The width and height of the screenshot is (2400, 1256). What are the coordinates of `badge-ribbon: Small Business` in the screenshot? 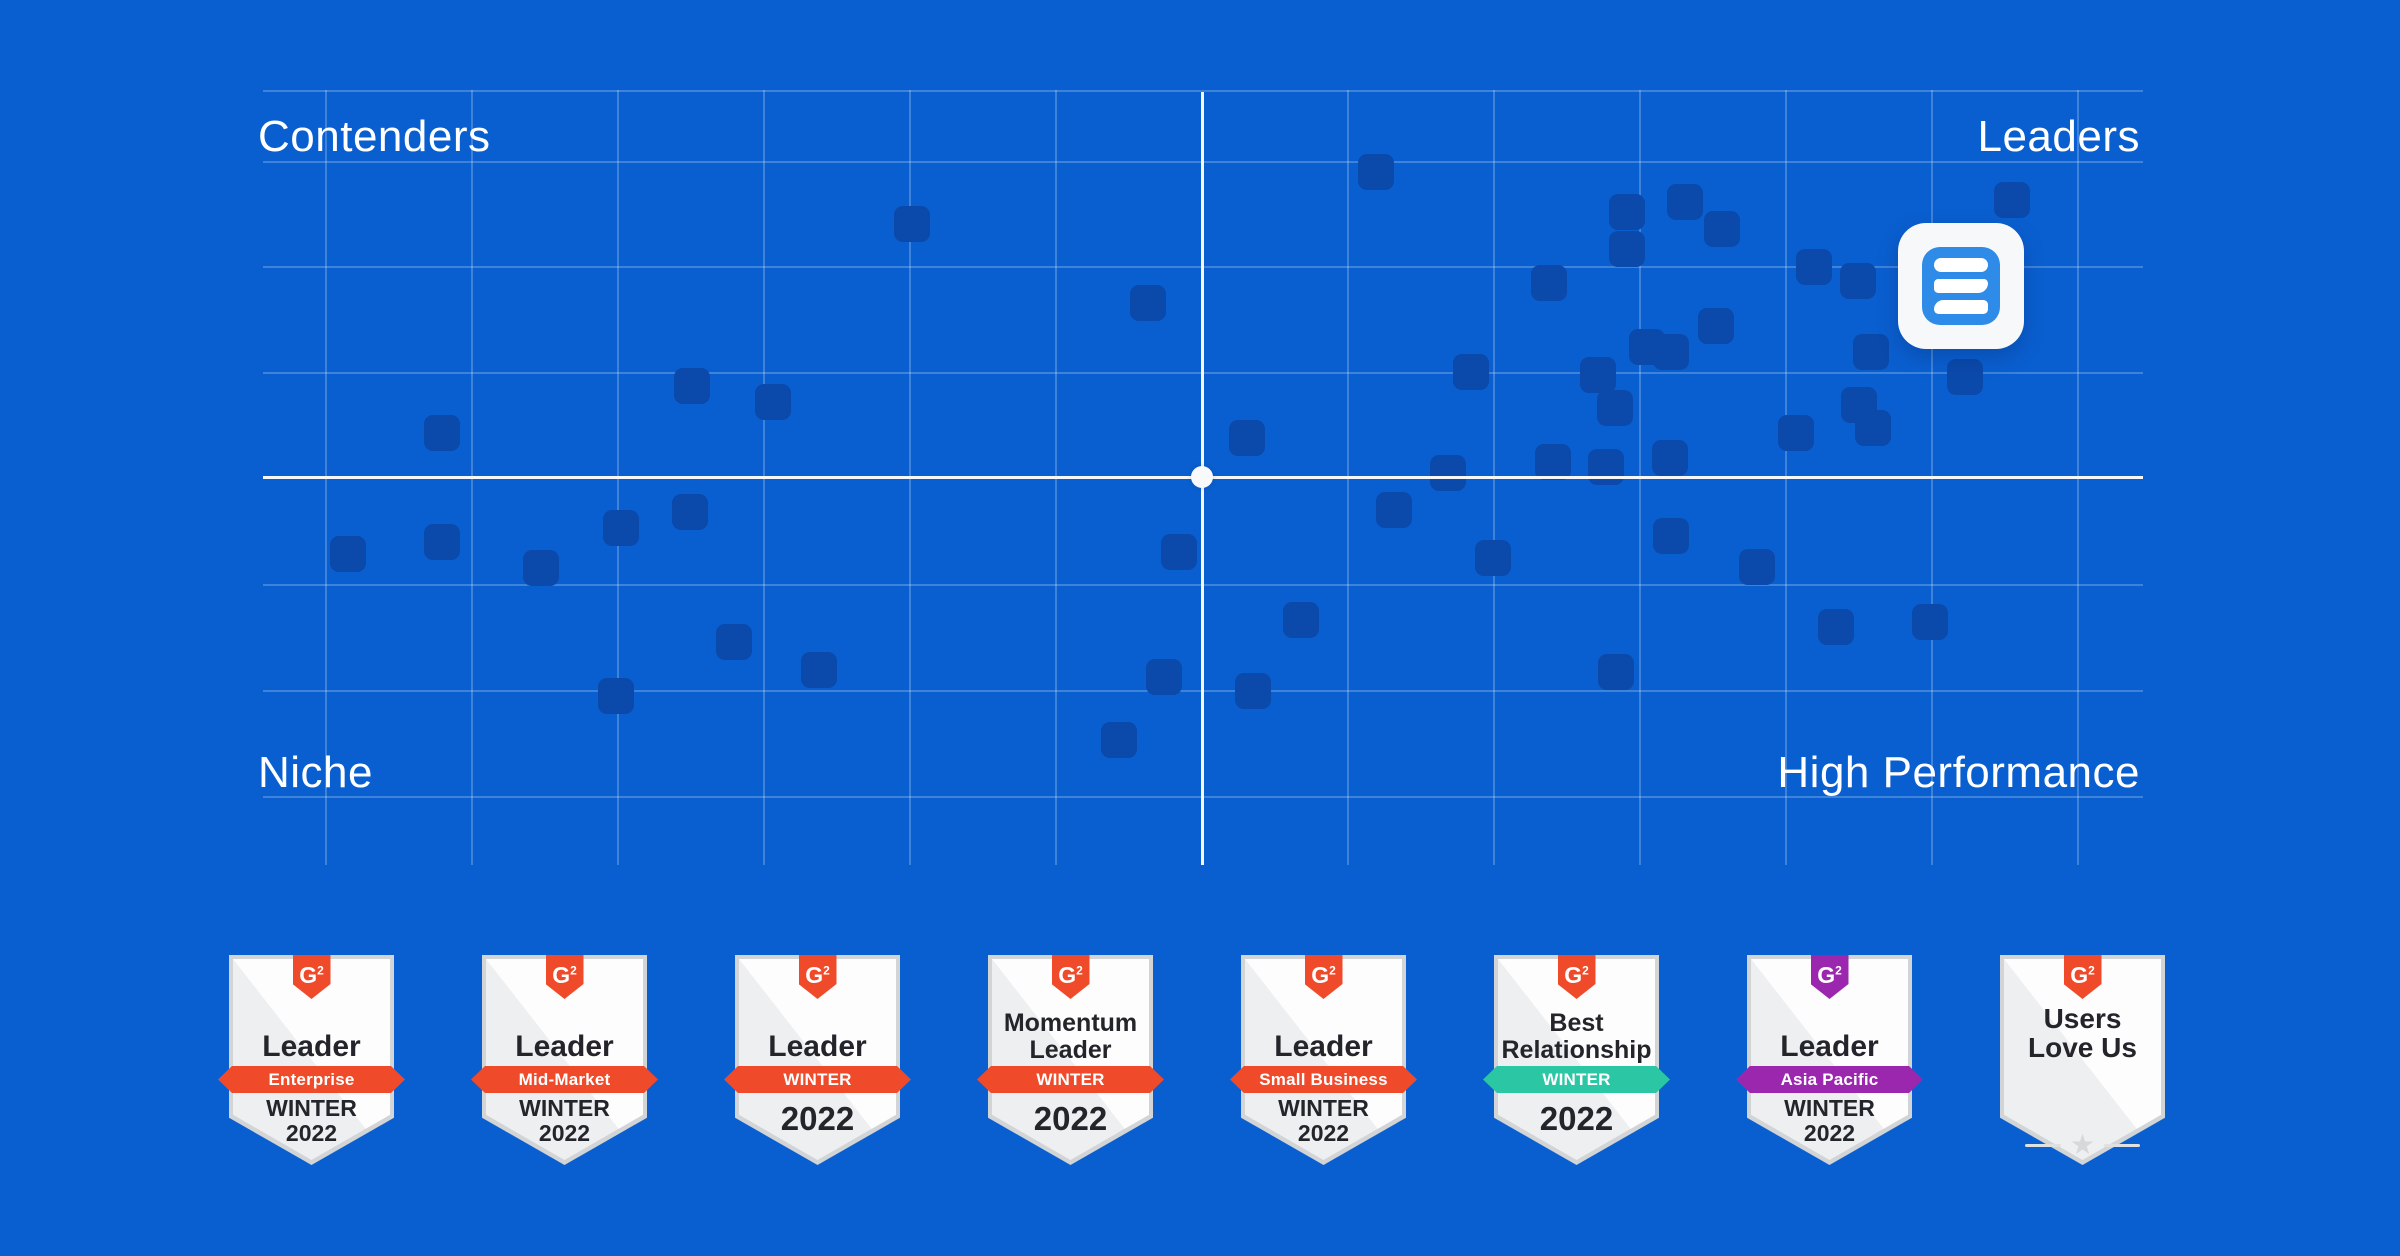 It's located at (1323, 1079).